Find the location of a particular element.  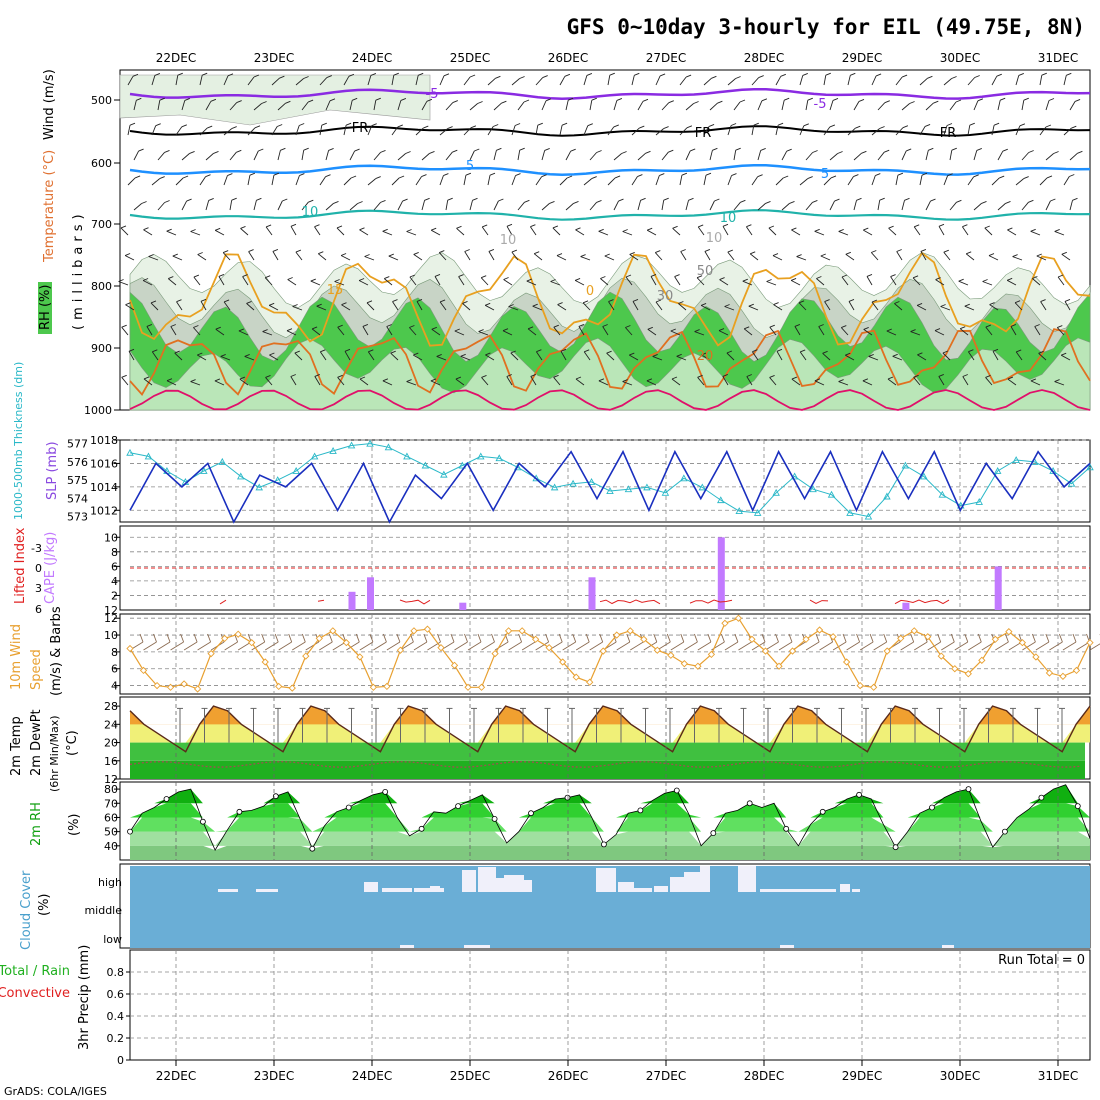

cloud-low-block is located at coordinates (787, 946).